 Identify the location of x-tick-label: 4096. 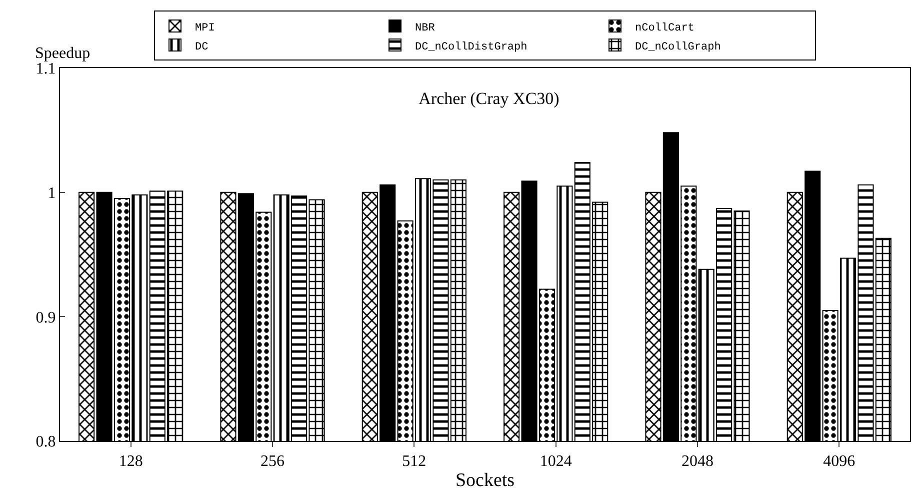
(839, 461).